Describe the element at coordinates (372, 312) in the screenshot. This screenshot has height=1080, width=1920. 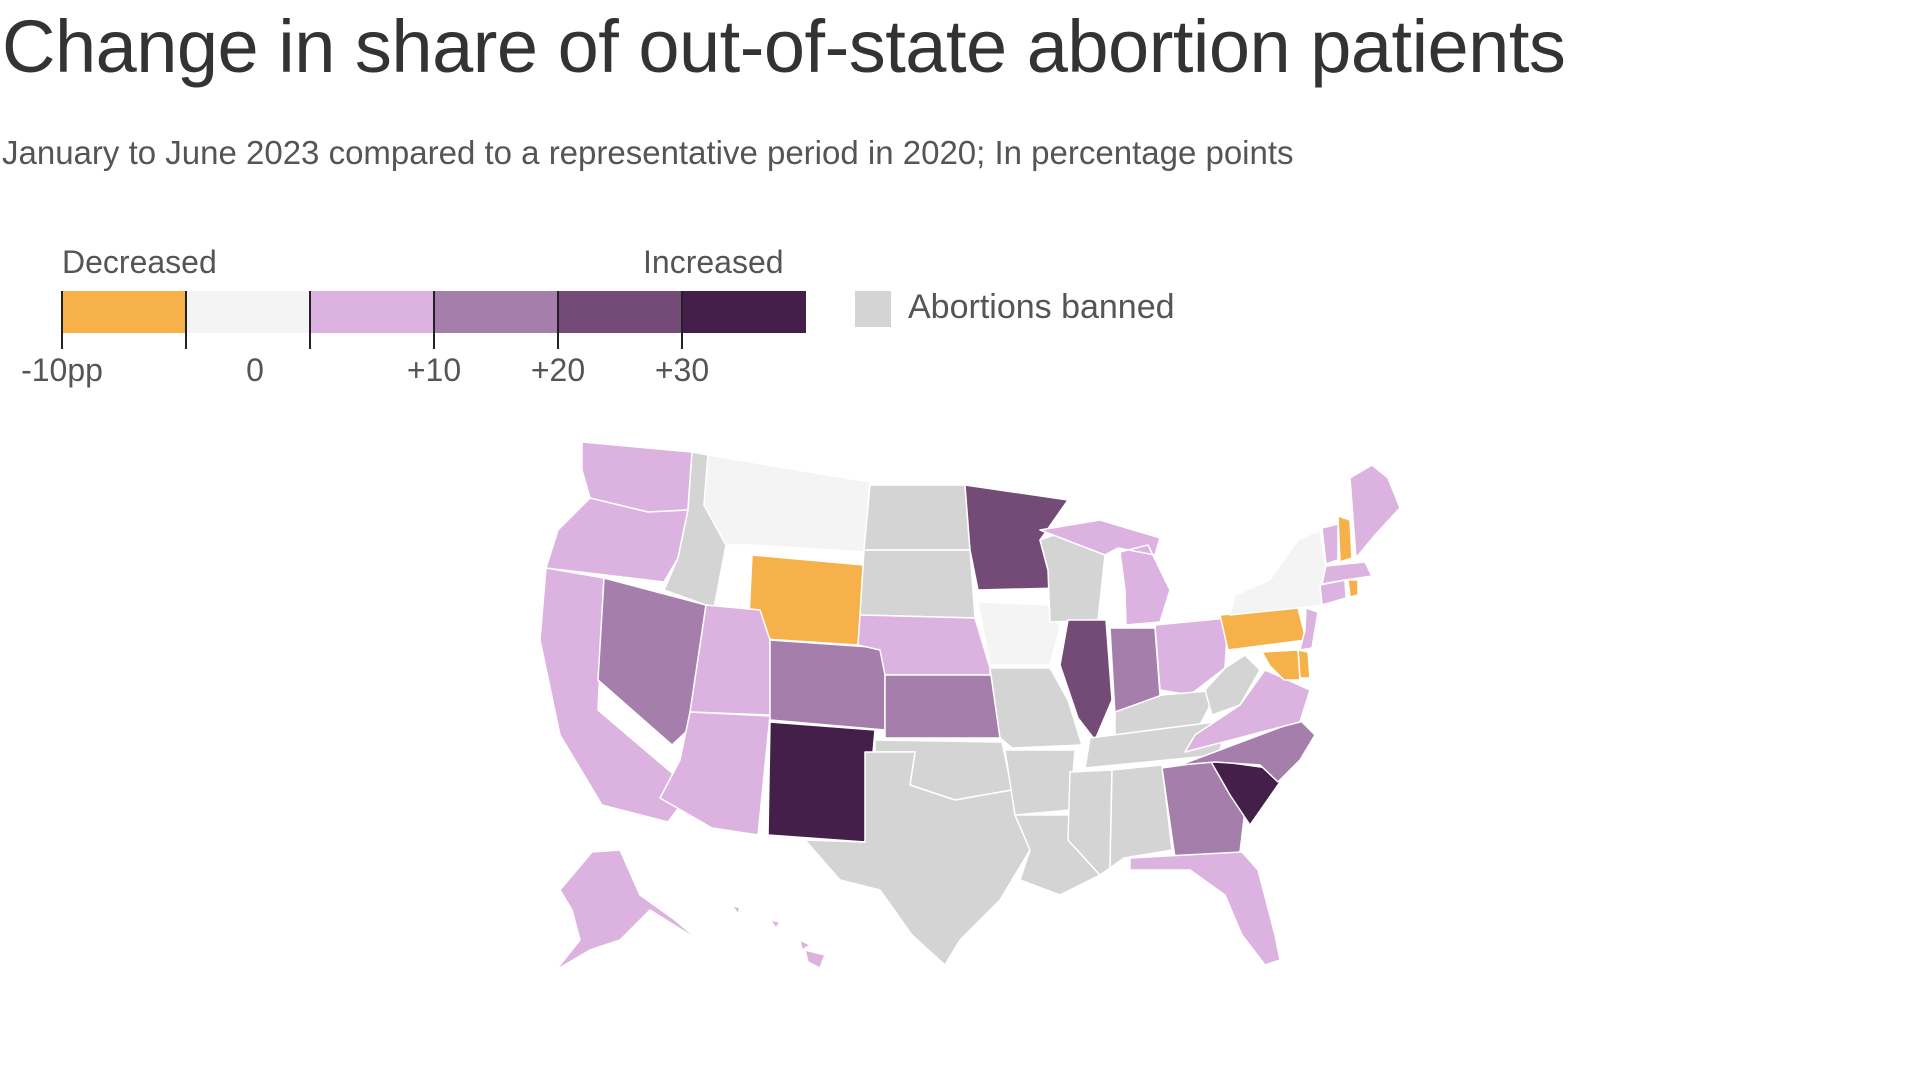
I see `legend-swatch-up0to10` at that location.